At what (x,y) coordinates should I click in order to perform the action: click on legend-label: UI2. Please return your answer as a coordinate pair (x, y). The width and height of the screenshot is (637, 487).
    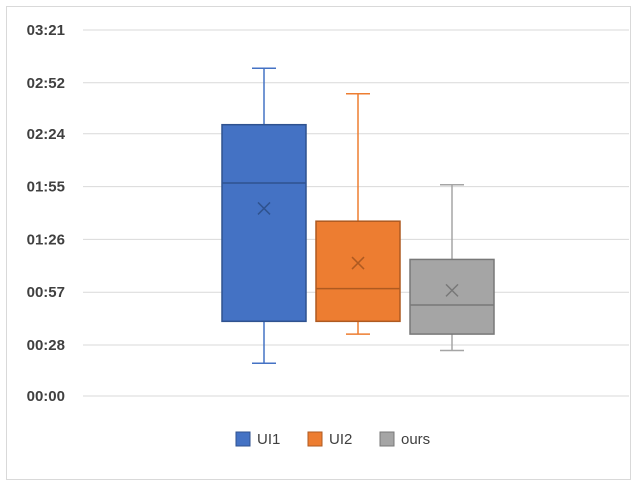
    Looking at the image, I should click on (340, 439).